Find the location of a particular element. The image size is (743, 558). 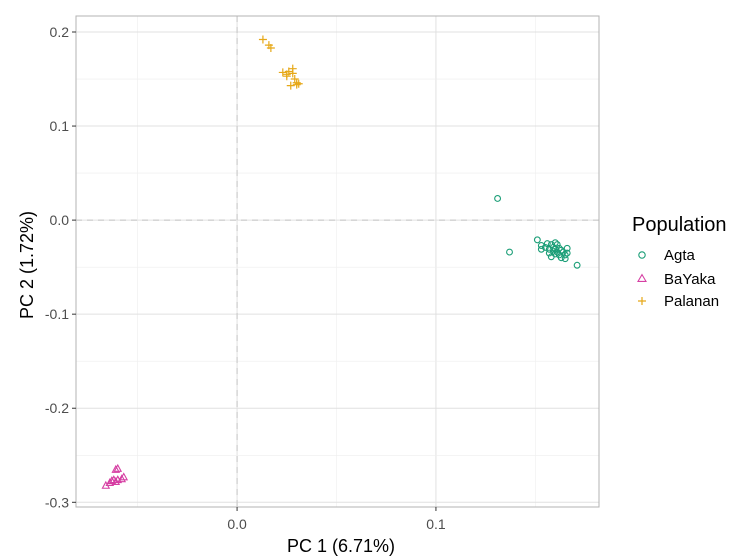

x-tick-label: 0.1 is located at coordinates (436, 524).